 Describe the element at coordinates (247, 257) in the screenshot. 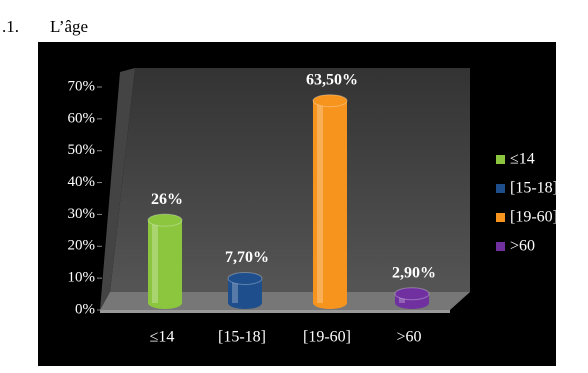

I see `data-label: 7,70%` at that location.